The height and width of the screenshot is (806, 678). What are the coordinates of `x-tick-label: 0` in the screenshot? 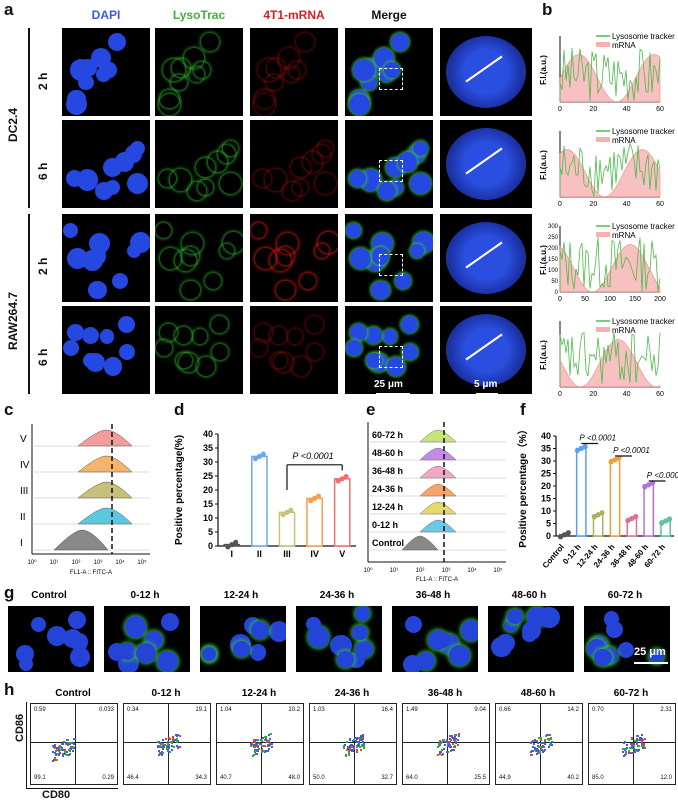 It's located at (560, 299).